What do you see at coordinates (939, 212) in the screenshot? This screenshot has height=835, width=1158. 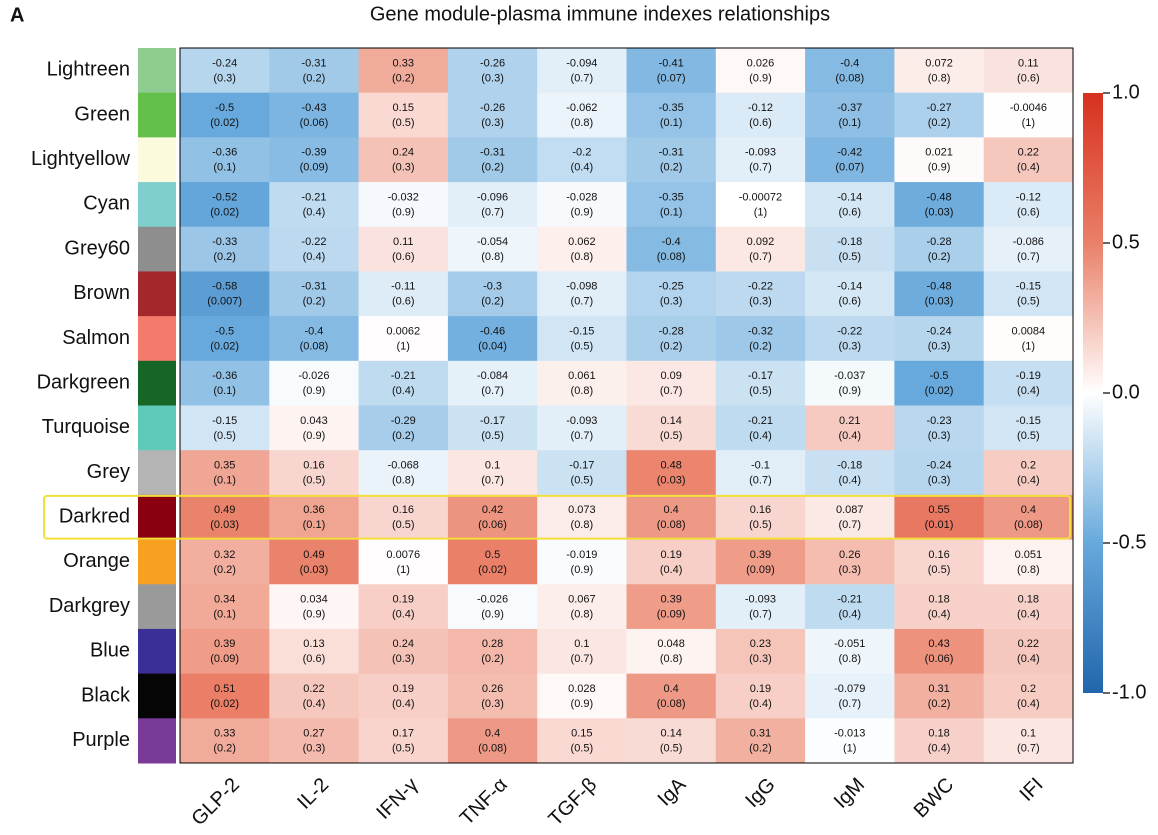 I see `cell-pvalue: (0.03)` at bounding box center [939, 212].